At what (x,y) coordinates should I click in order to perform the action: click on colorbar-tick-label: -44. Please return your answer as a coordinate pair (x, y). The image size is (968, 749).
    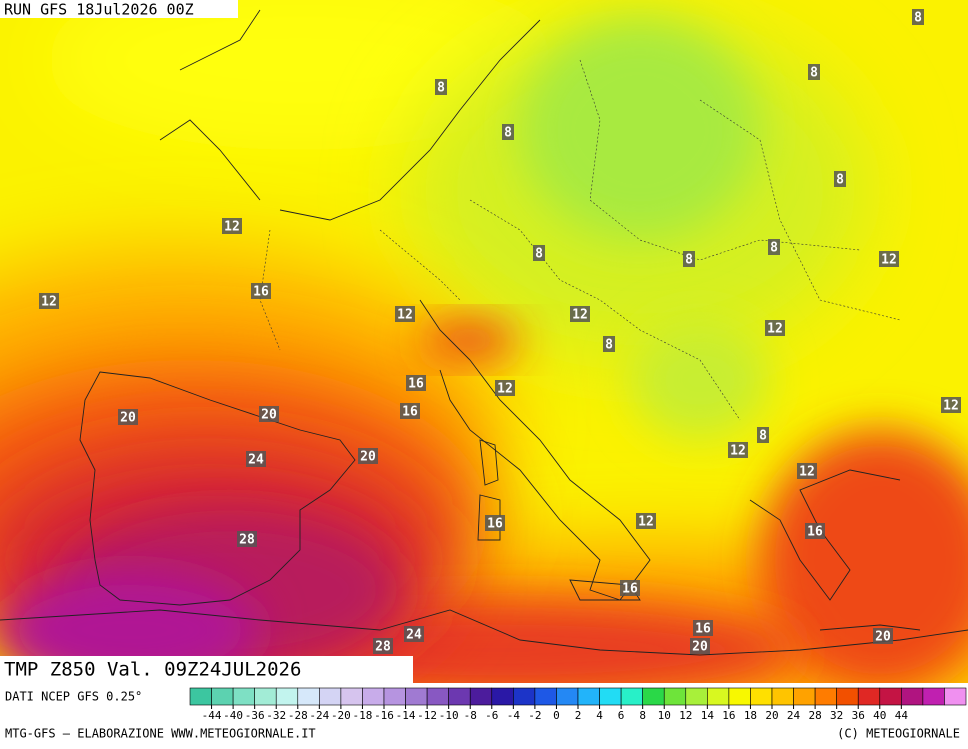
    Looking at the image, I should click on (212, 715).